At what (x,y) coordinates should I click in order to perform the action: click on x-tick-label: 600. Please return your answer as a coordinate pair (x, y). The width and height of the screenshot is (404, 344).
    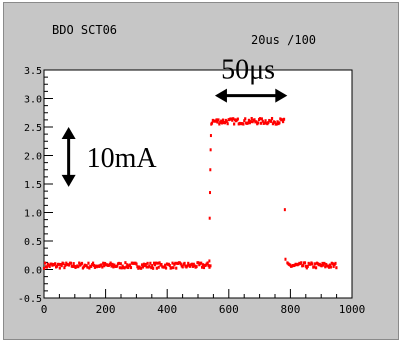
    Looking at the image, I should click on (229, 309).